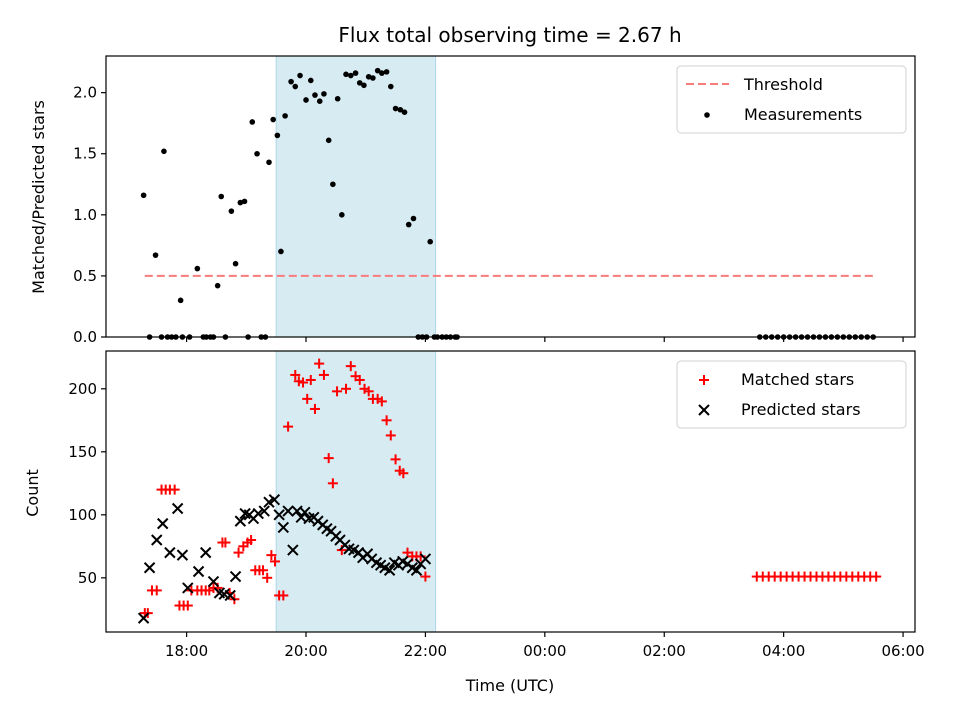  I want to click on x-tick-label: 00:00, so click(544, 651).